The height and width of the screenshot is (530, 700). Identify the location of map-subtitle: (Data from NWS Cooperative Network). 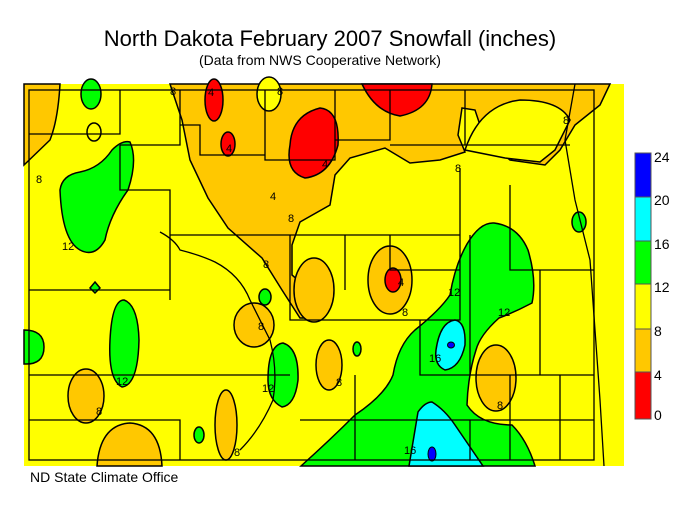
(320, 60).